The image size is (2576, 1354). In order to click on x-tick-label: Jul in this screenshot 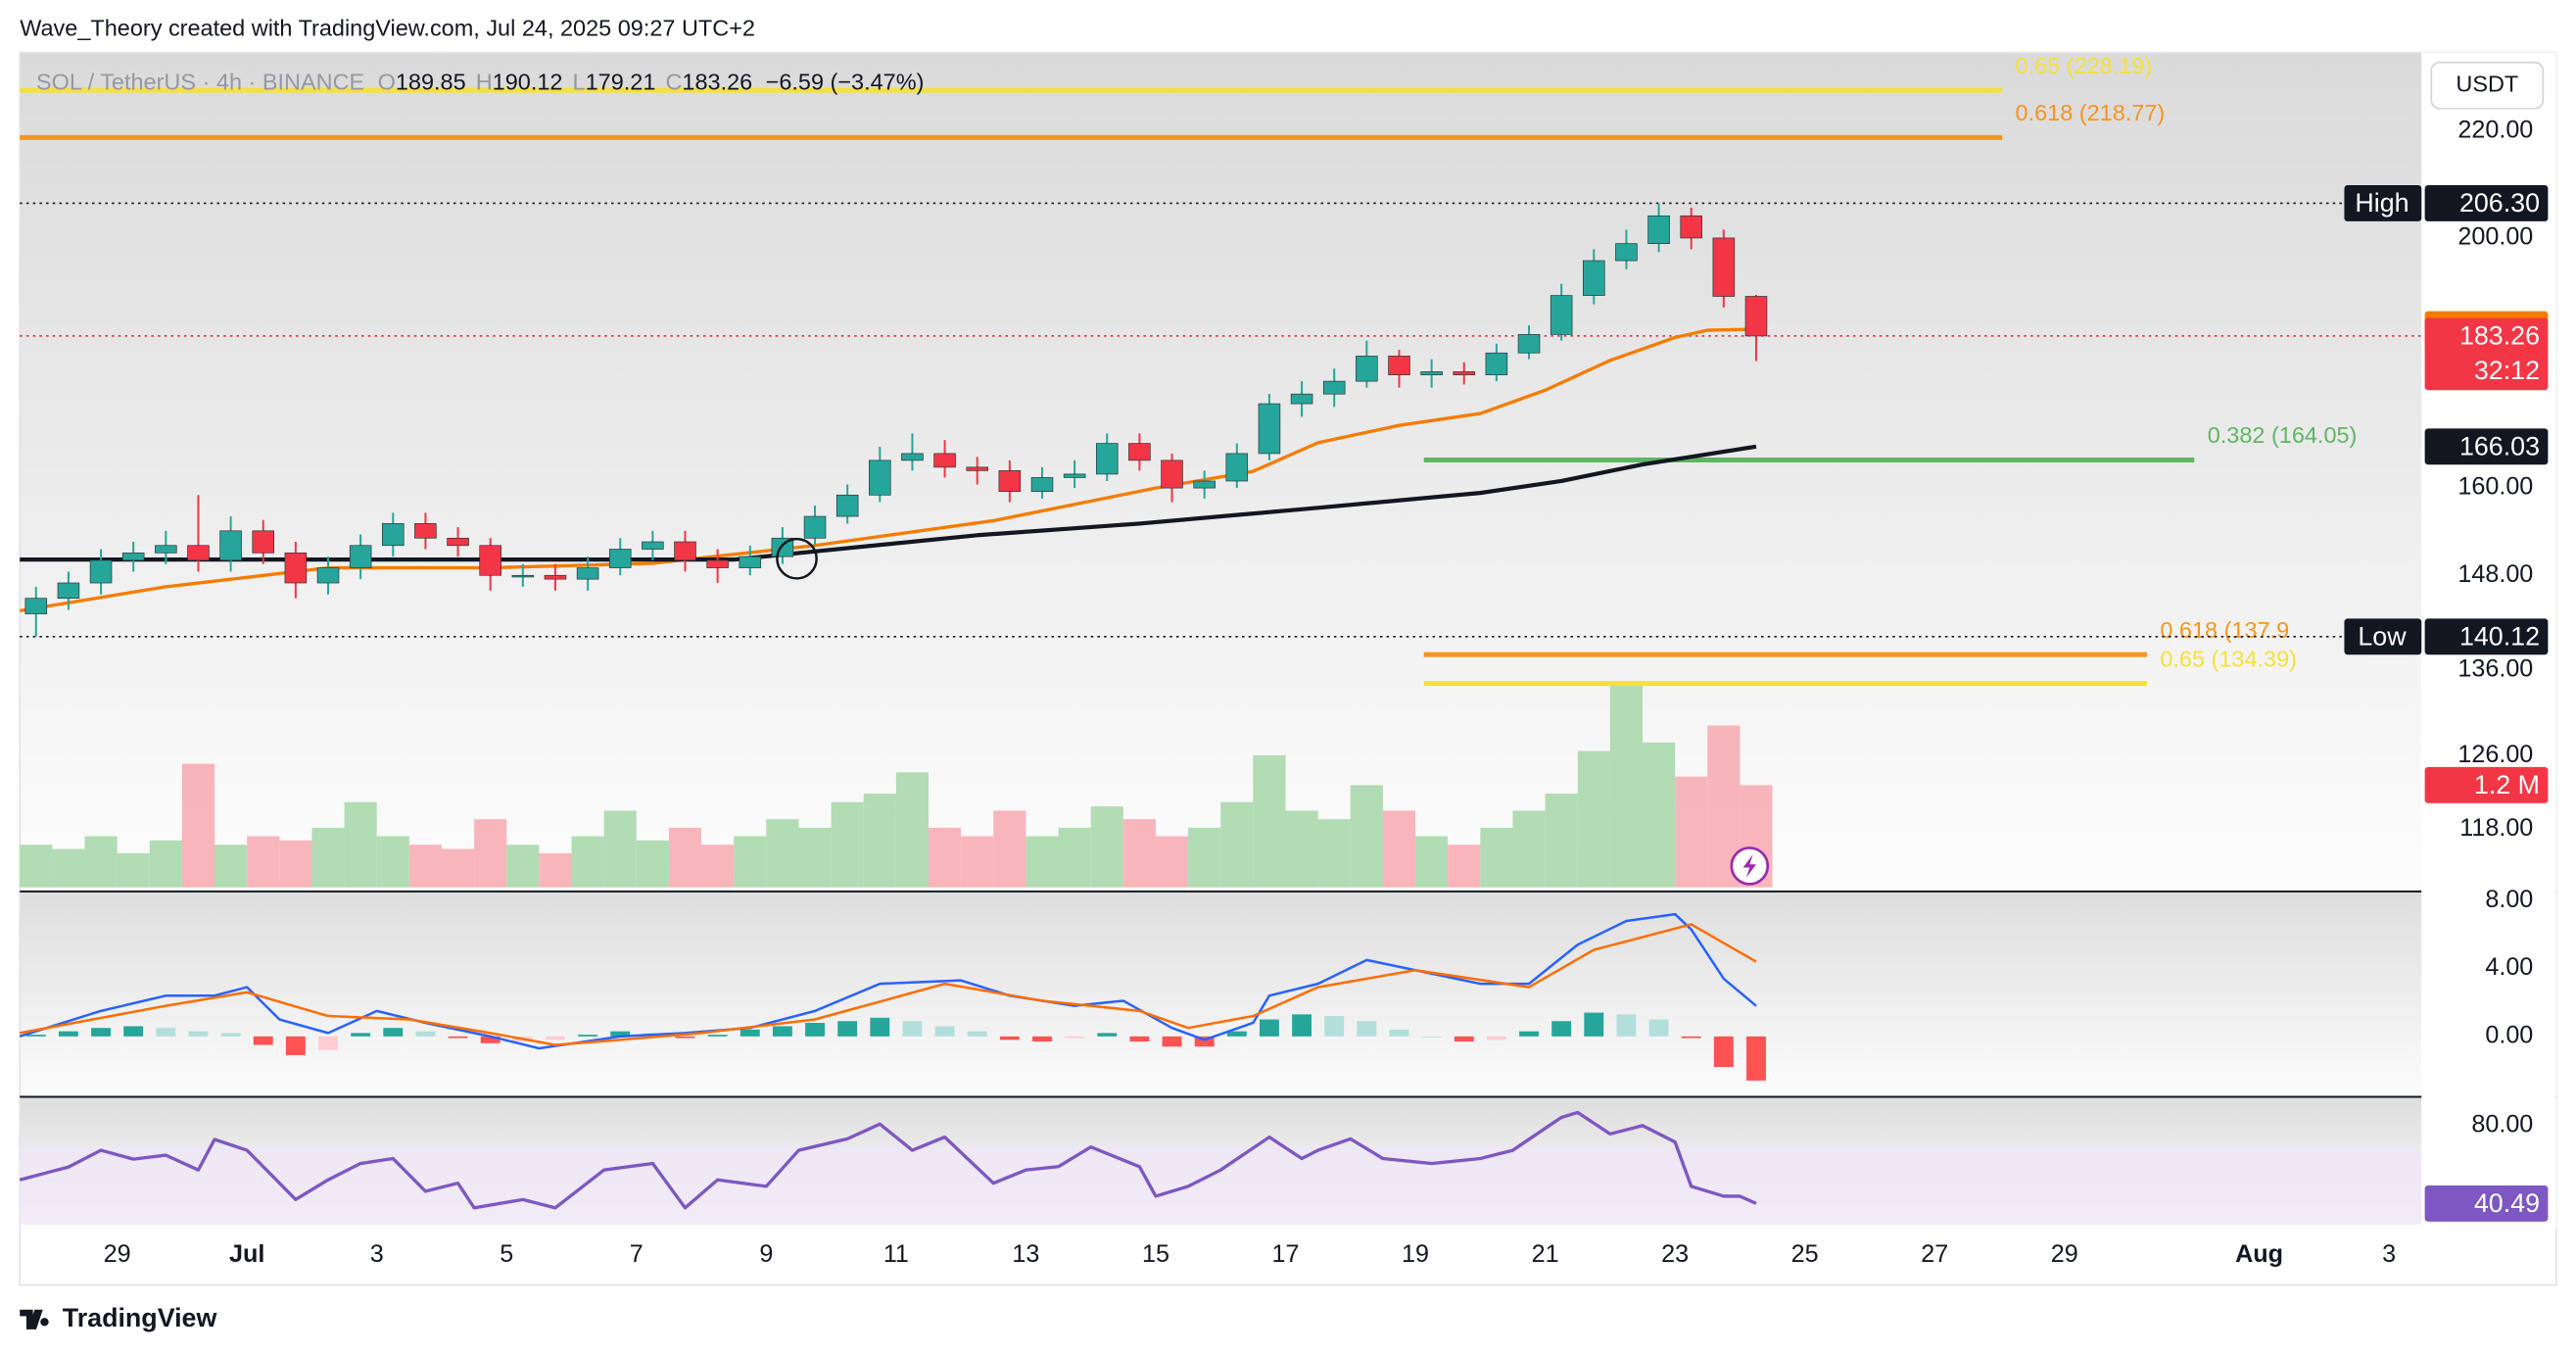, I will do `click(246, 1254)`.